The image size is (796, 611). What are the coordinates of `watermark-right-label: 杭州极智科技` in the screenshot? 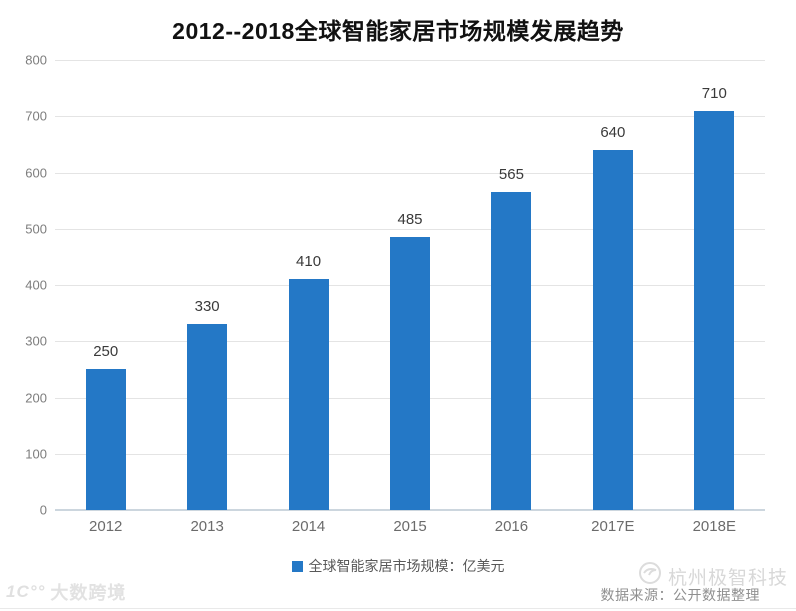 It's located at (727, 578).